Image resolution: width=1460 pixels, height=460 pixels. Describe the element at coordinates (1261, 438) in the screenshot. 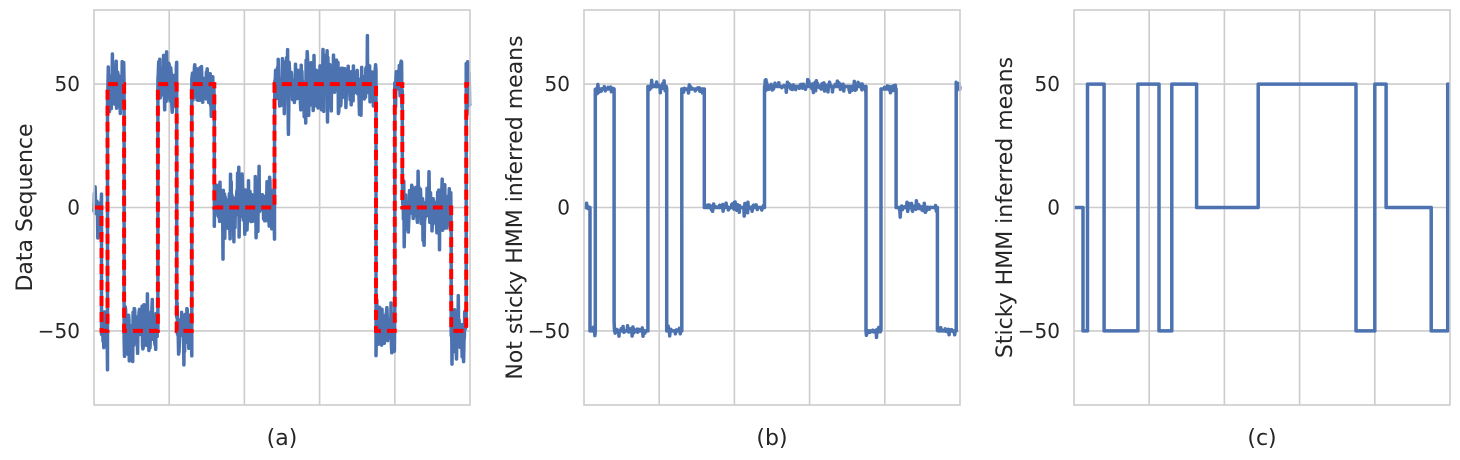

I see `panel-label: (c)` at that location.